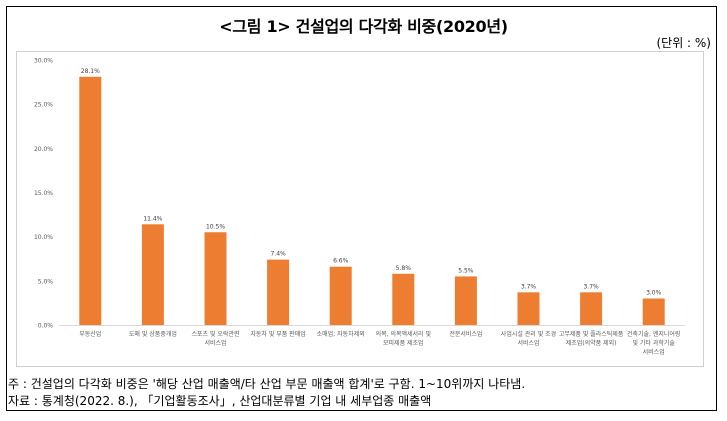  I want to click on x-tick-label: 의복, 의복액세서리 및, so click(404, 334).